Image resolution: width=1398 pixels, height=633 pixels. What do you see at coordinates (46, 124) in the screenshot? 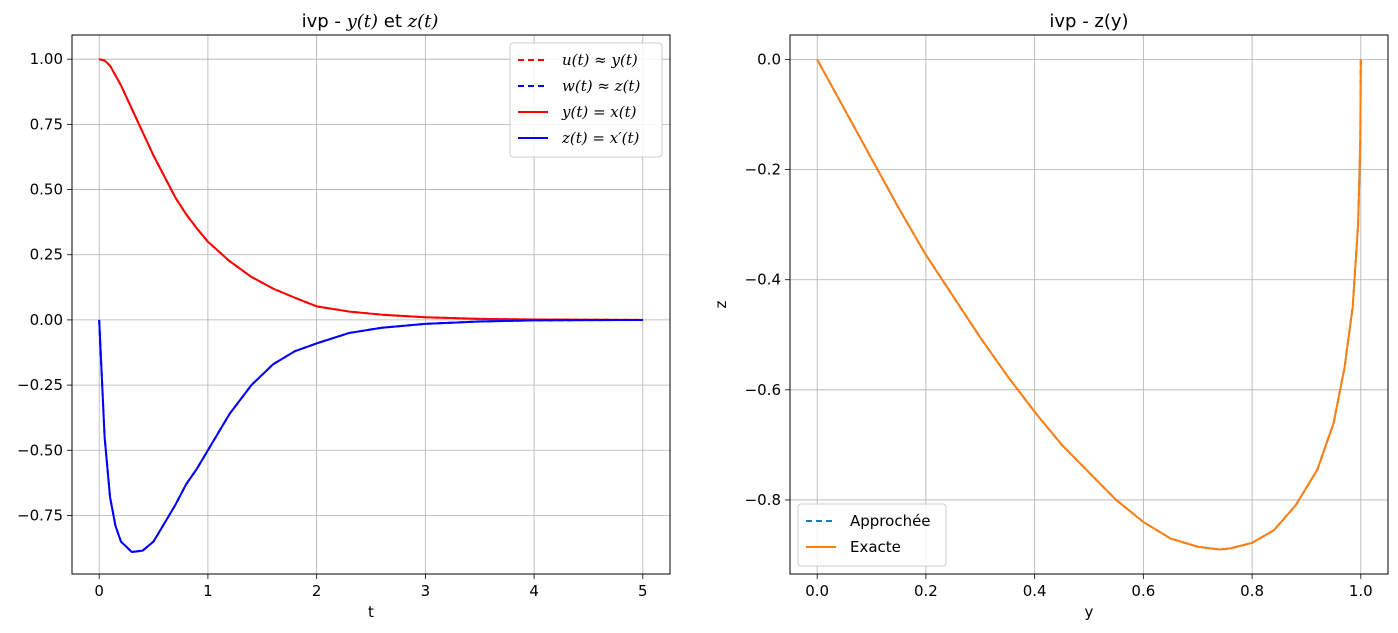
I see `y-tick-label: 0.75` at bounding box center [46, 124].